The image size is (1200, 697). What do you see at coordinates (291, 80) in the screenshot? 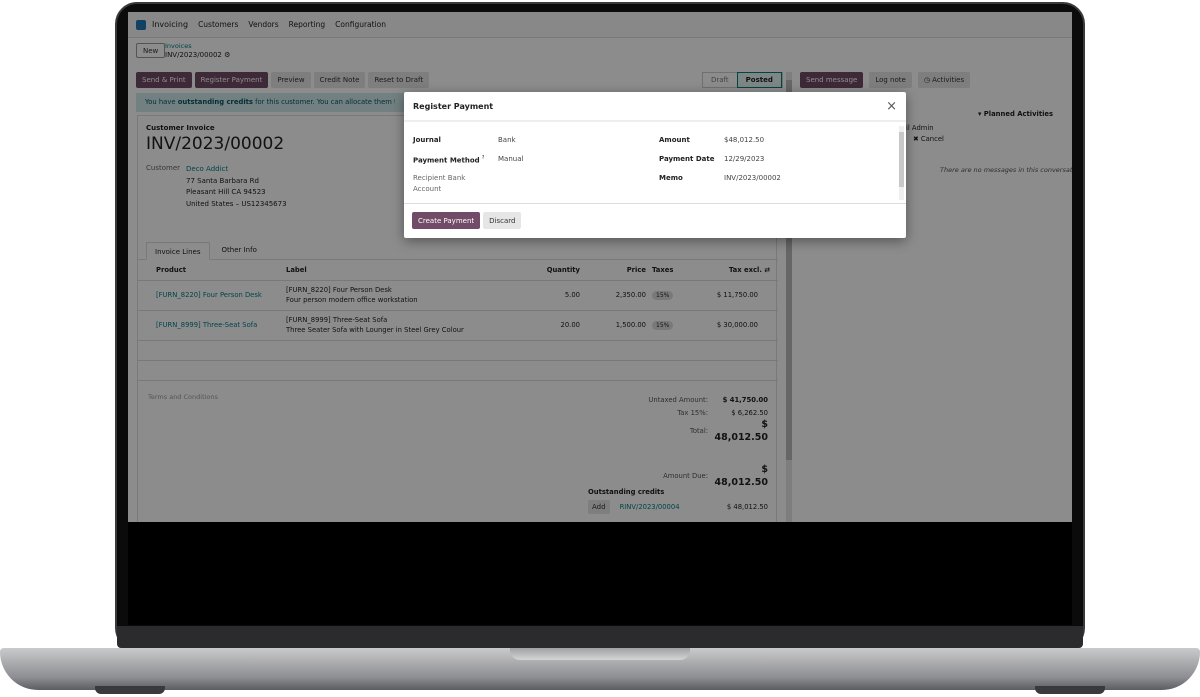
I see `preview-button: Preview` at bounding box center [291, 80].